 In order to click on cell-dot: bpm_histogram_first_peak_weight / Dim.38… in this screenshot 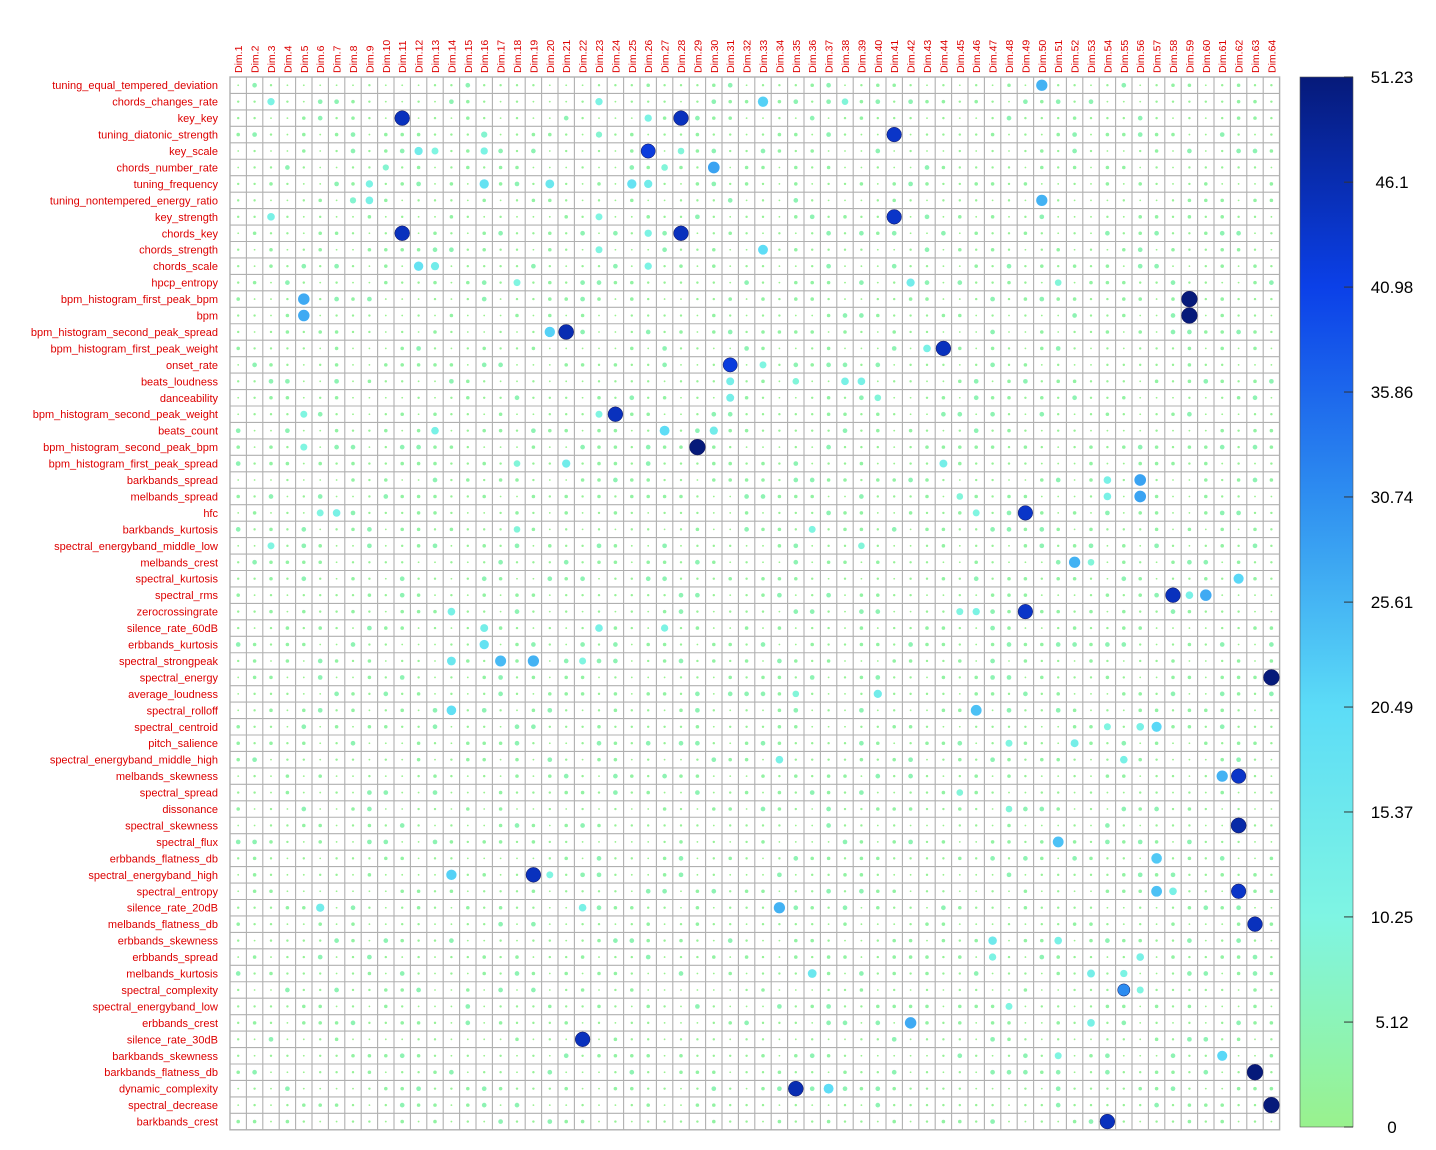, I will do `click(845, 348)`.